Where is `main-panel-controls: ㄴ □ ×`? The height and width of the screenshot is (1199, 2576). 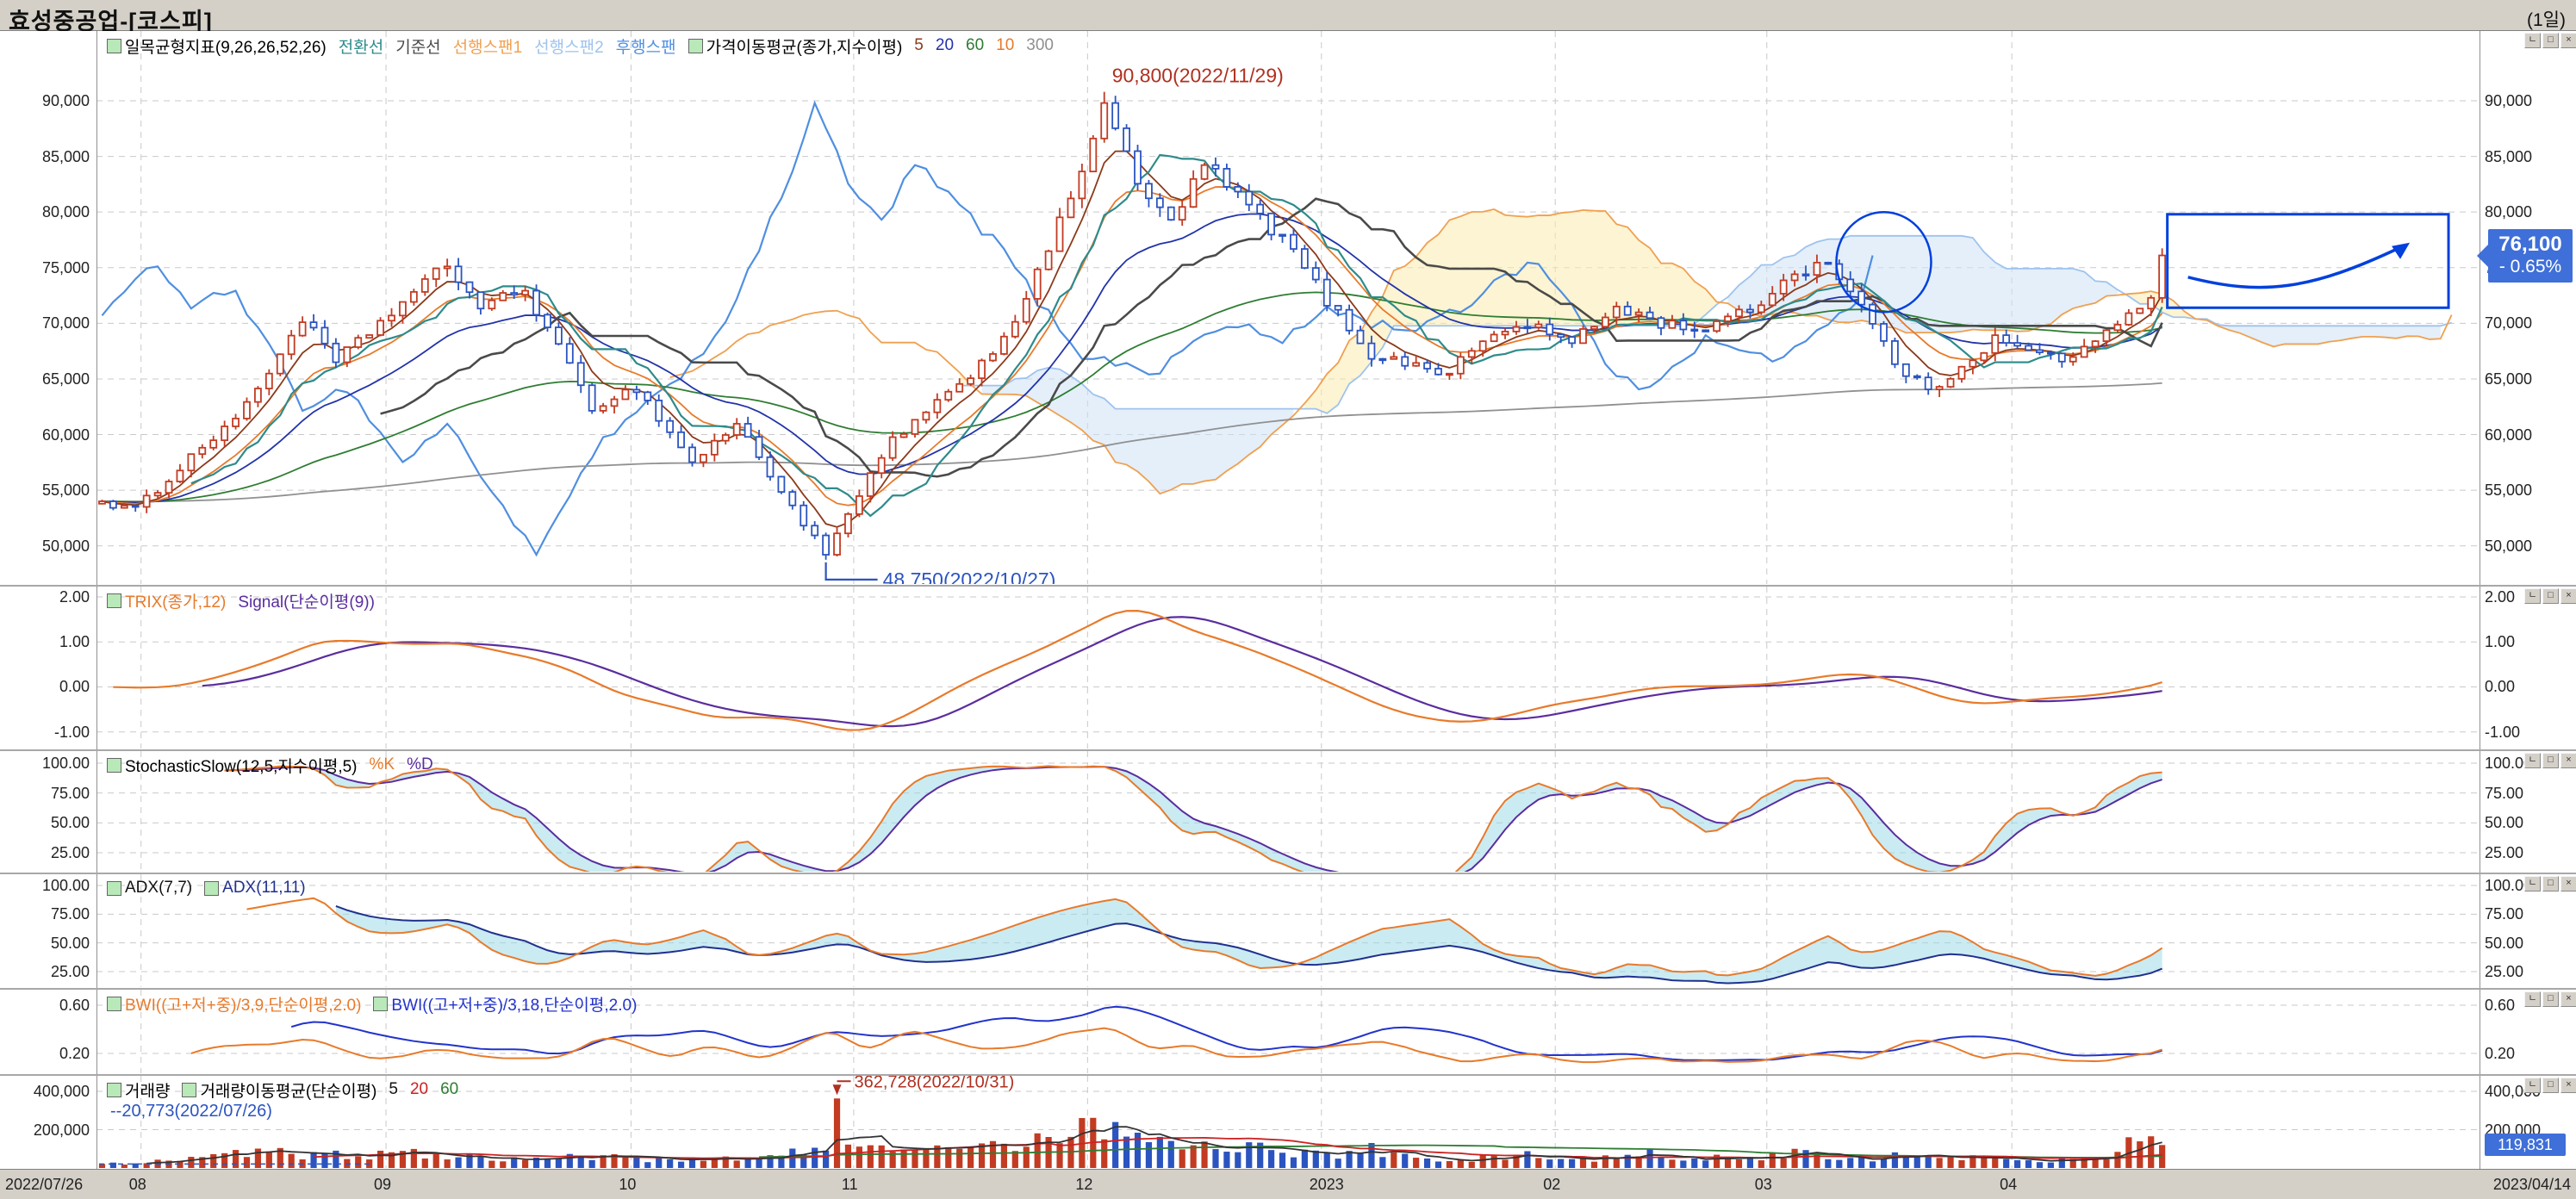 main-panel-controls: ㄴ □ × is located at coordinates (2550, 40).